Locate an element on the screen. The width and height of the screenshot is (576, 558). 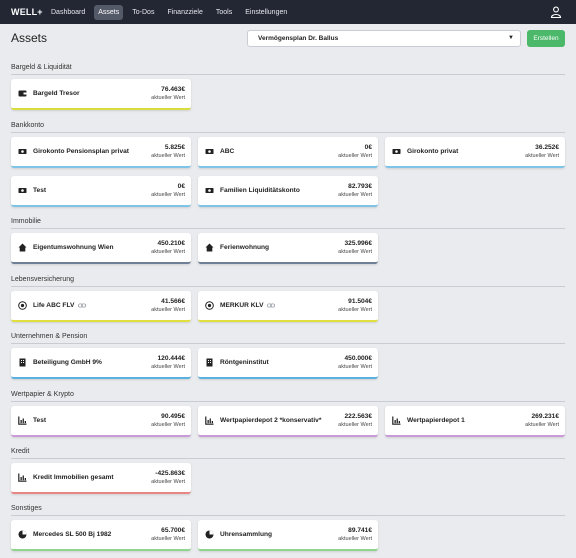
asset-card: Test 90.495€ aktueller Wert is located at coordinates (101, 421).